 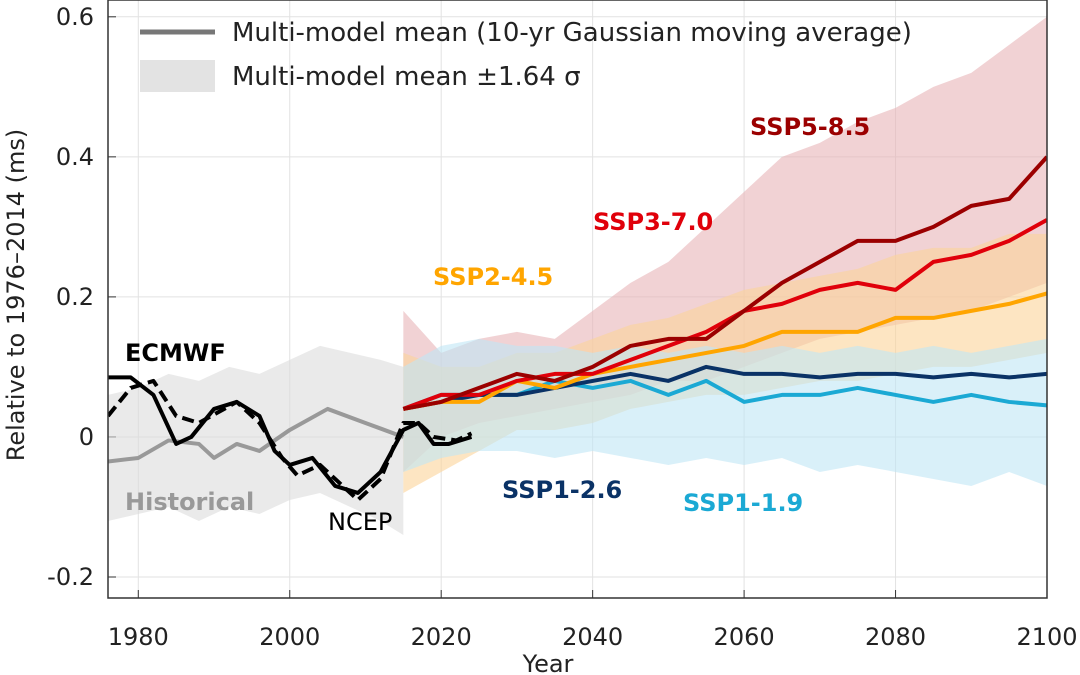 I want to click on legend-label: Multi-model mean ±1.64 σ, so click(x=406, y=77).